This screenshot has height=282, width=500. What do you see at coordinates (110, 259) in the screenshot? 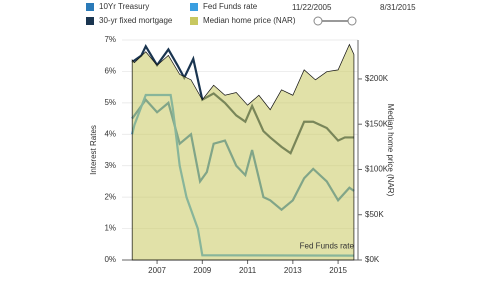
I see `y-tick-label: 0%` at bounding box center [110, 259].